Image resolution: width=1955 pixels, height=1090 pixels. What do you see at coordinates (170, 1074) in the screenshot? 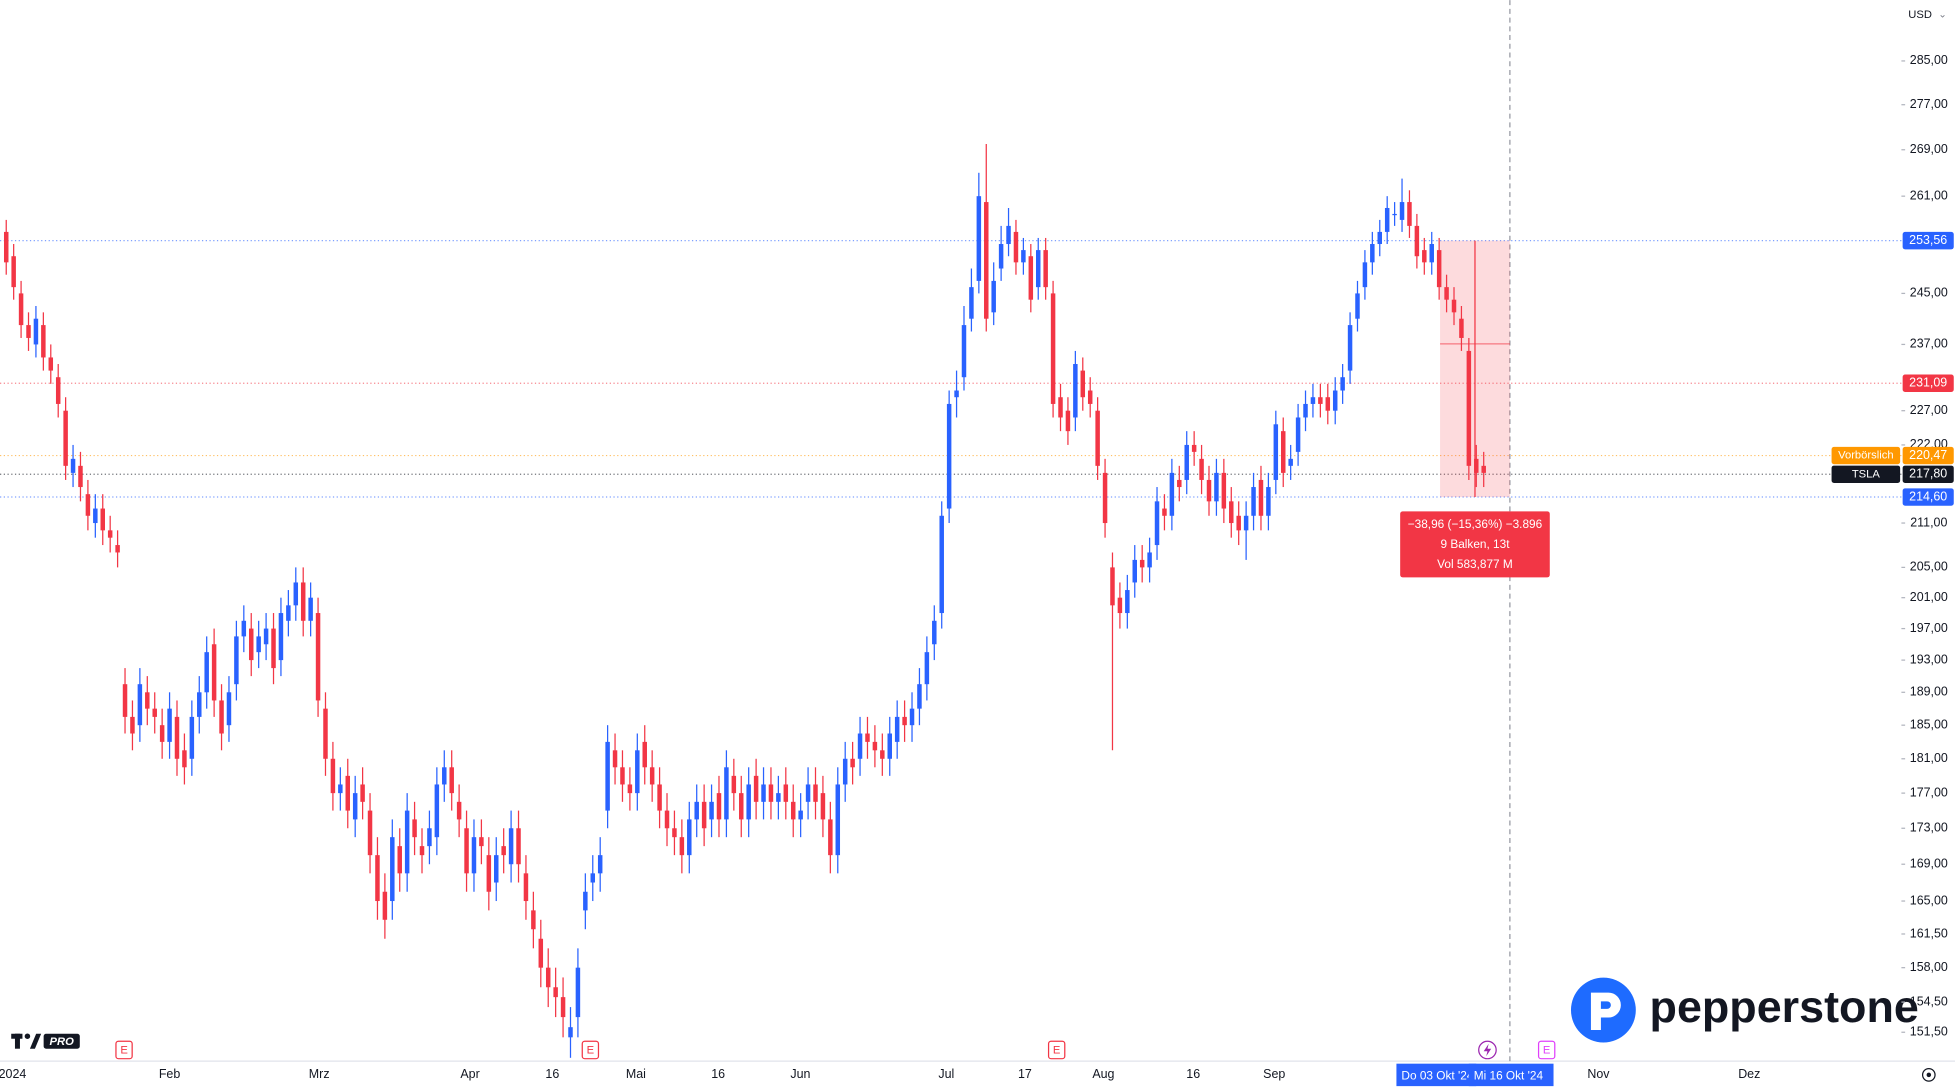
I see `x-tick-label: Feb` at bounding box center [170, 1074].